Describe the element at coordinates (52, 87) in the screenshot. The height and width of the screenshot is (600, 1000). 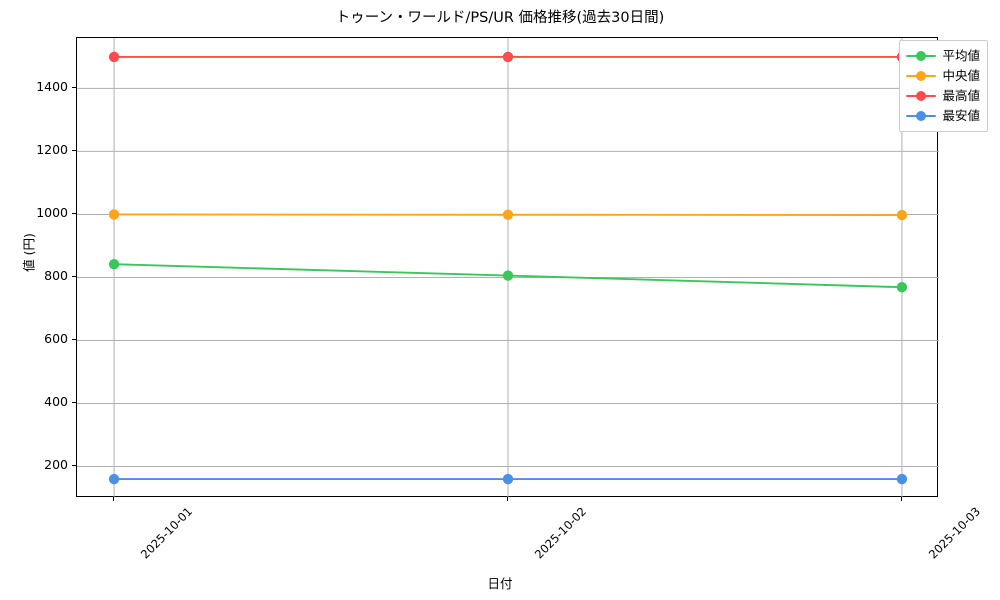
I see `y-tick-label: 1400` at that location.